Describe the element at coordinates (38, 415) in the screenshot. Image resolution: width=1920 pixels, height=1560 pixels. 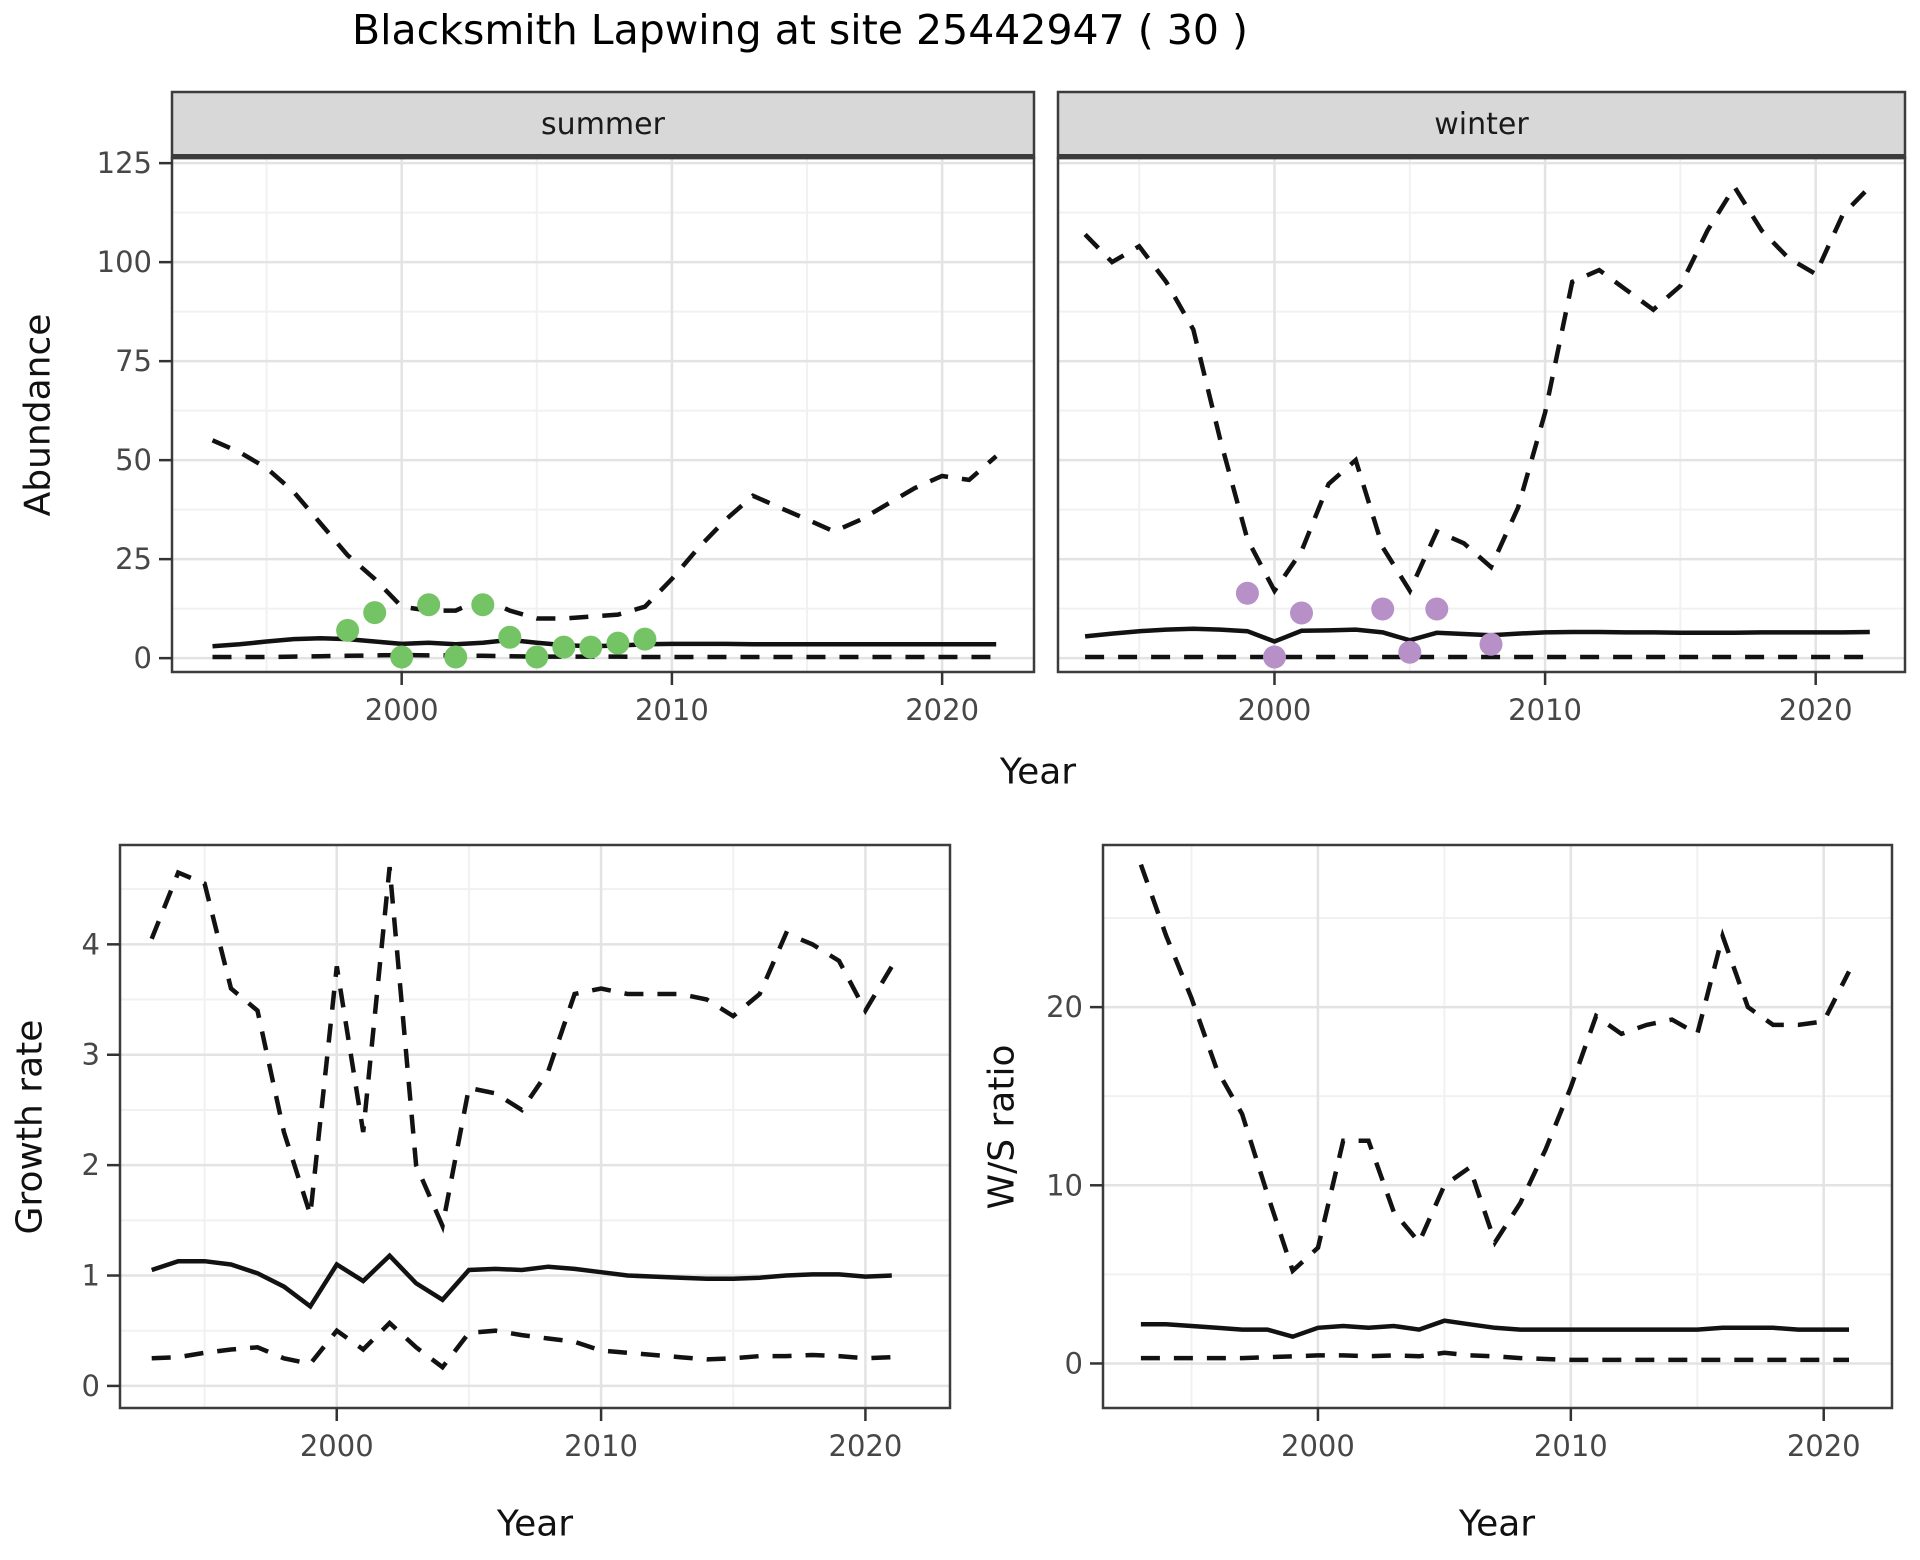
I see `abundance-axis-title: Abundance` at that location.